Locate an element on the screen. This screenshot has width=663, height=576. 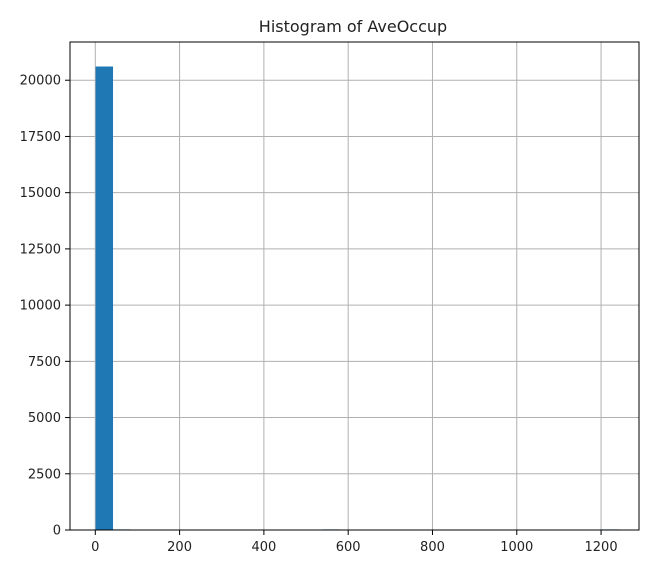
y-tick-label: 2500 is located at coordinates (44, 474).